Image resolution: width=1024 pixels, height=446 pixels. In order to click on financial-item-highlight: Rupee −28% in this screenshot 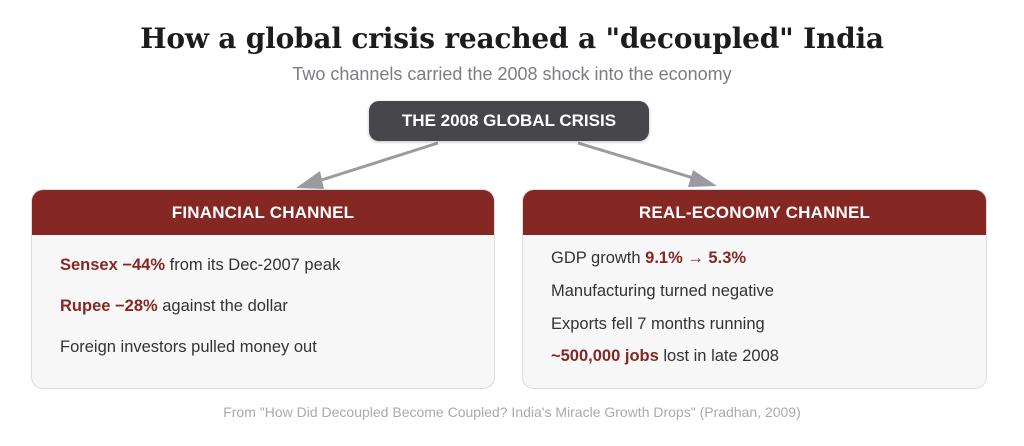, I will do `click(109, 306)`.